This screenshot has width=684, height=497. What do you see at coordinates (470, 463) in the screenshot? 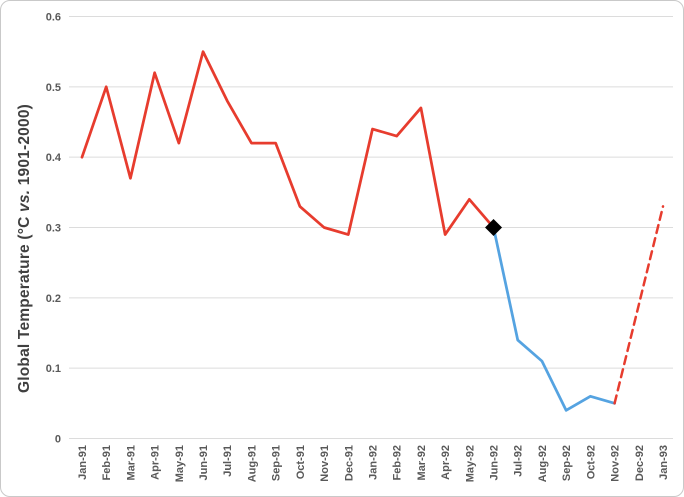
I see `x-tick-label: May-92` at bounding box center [470, 463].